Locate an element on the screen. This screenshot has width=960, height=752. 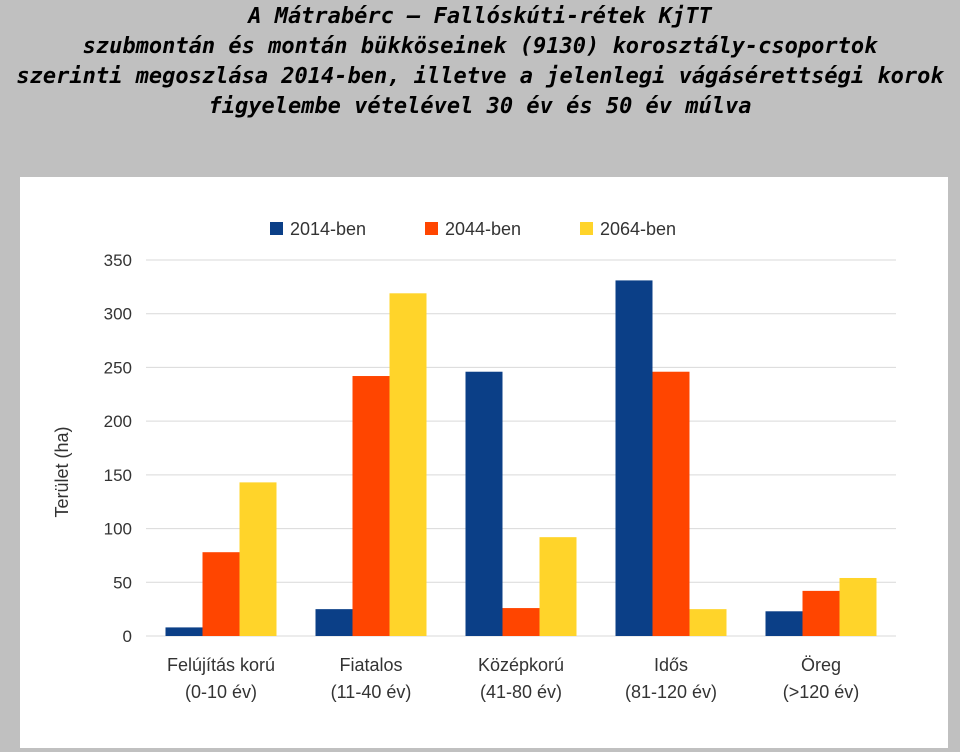
legend-label: 2044-ben is located at coordinates (483, 229).